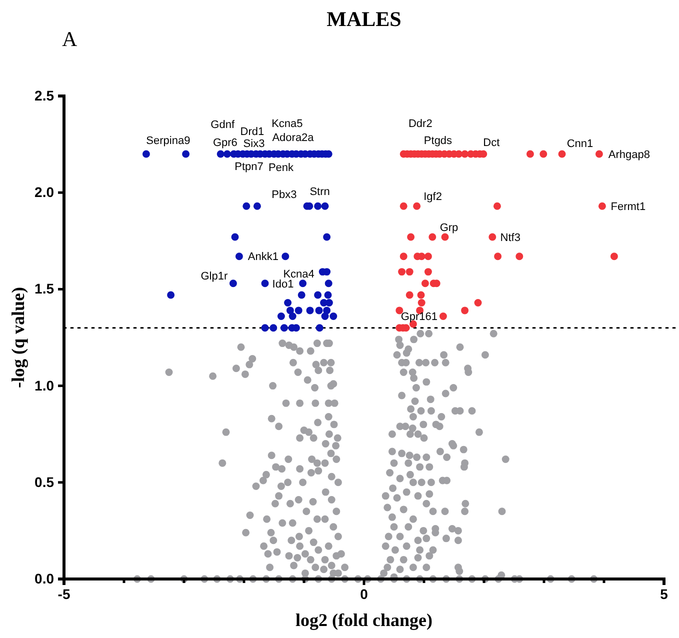  I want to click on x-tick-label: -5, so click(64, 594).